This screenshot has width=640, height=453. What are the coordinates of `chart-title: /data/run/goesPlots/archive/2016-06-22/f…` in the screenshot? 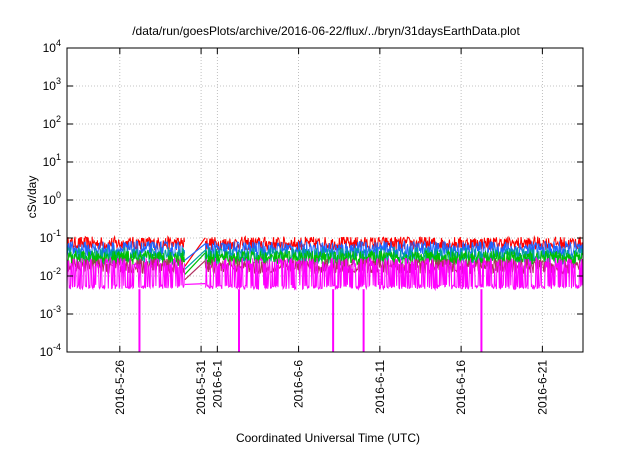 It's located at (326, 31).